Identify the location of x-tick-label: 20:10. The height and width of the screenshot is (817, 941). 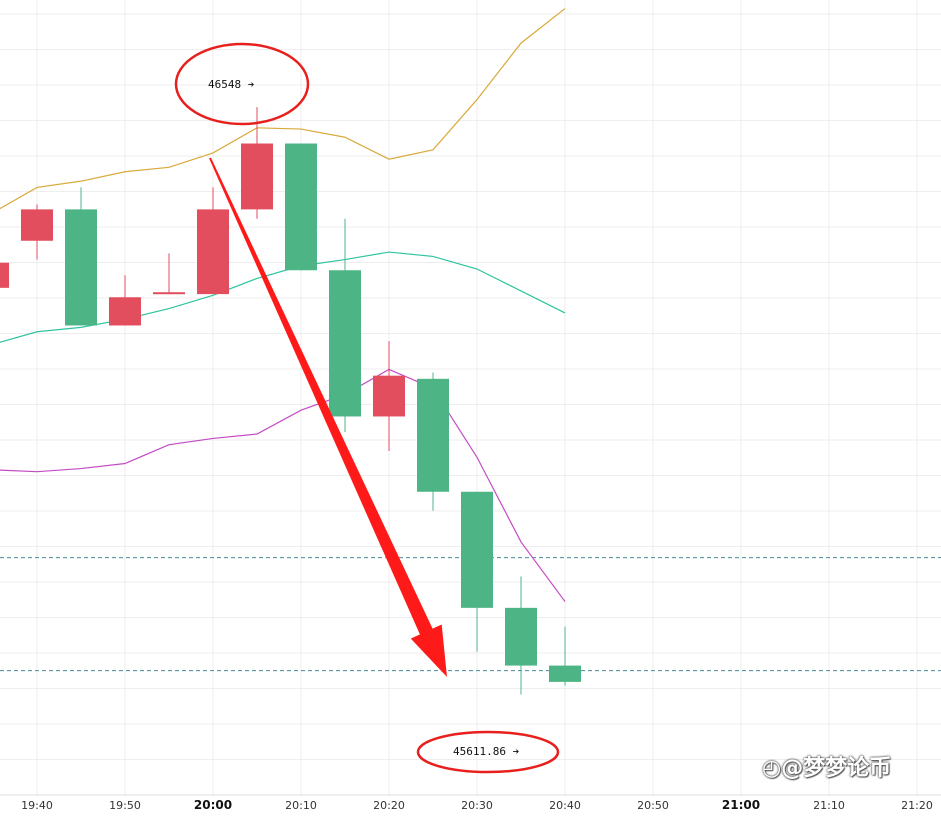
(301, 805).